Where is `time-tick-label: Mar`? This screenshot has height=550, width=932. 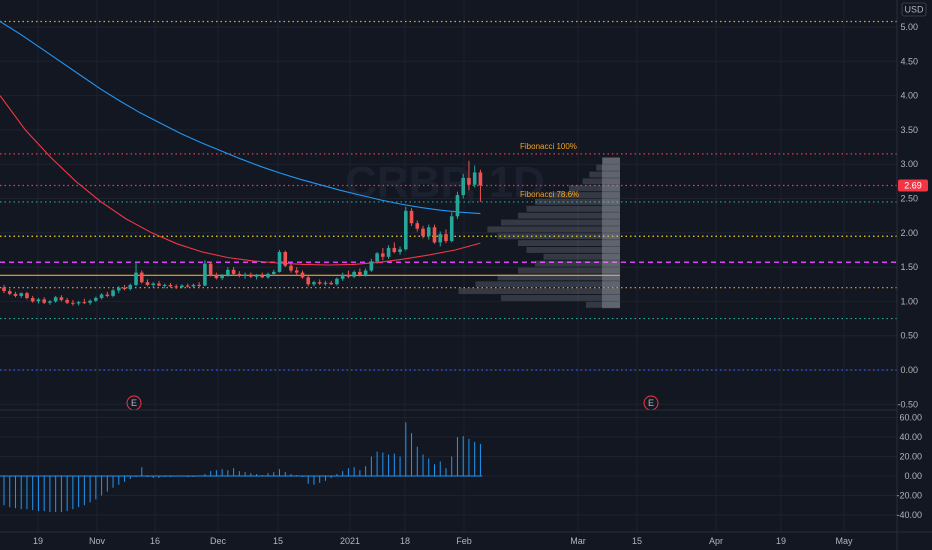
time-tick-label: Mar is located at coordinates (578, 541).